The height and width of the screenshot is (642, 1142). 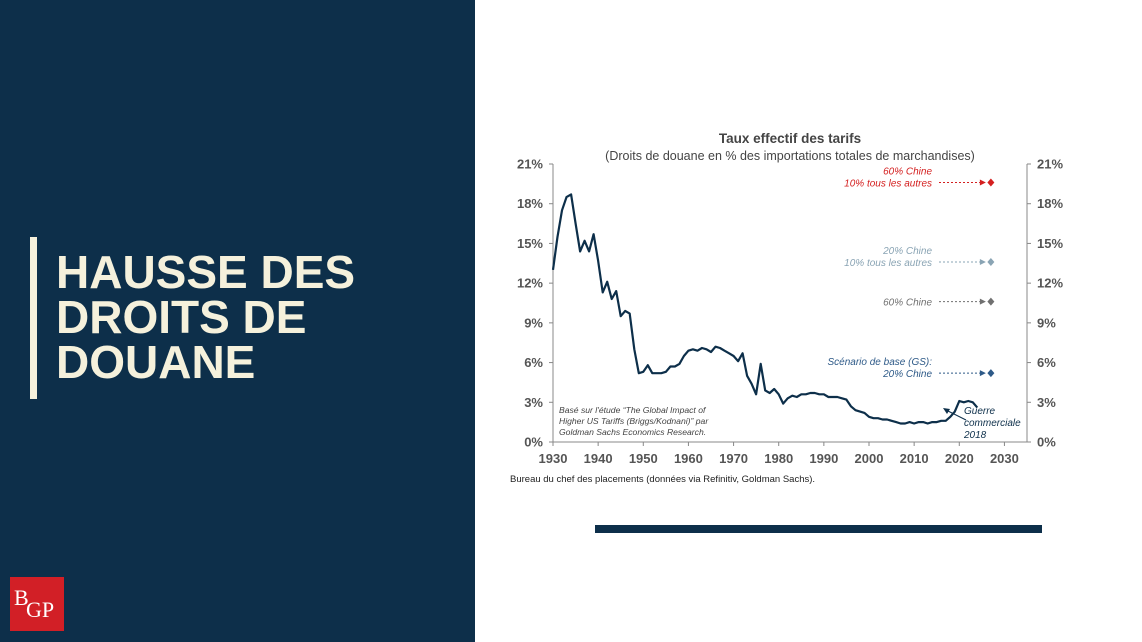 I want to click on y-tick-label-left: 21%, so click(x=530, y=164).